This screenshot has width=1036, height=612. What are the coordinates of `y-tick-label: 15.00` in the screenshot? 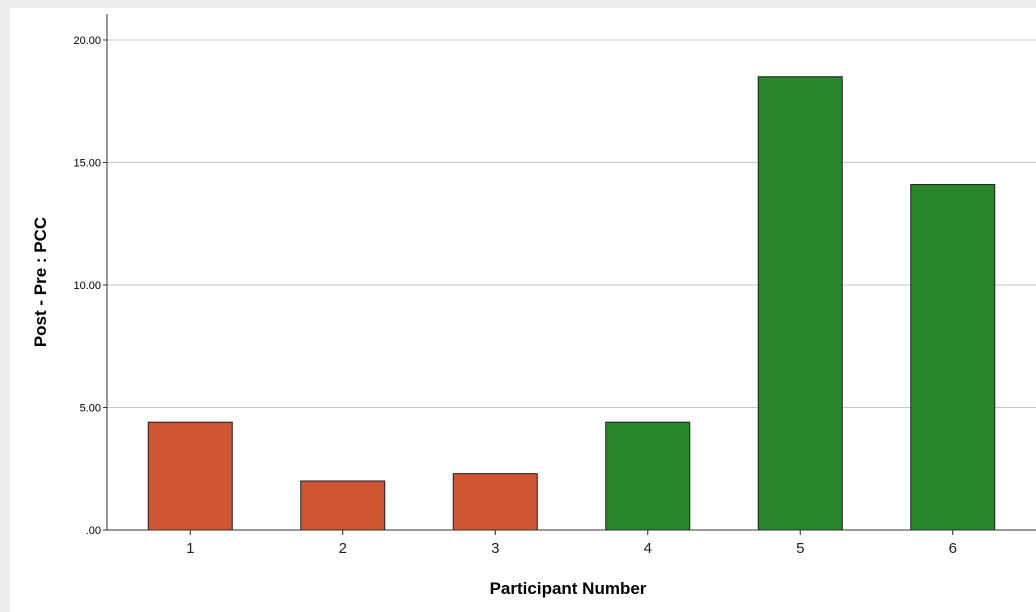 It's located at (87, 164).